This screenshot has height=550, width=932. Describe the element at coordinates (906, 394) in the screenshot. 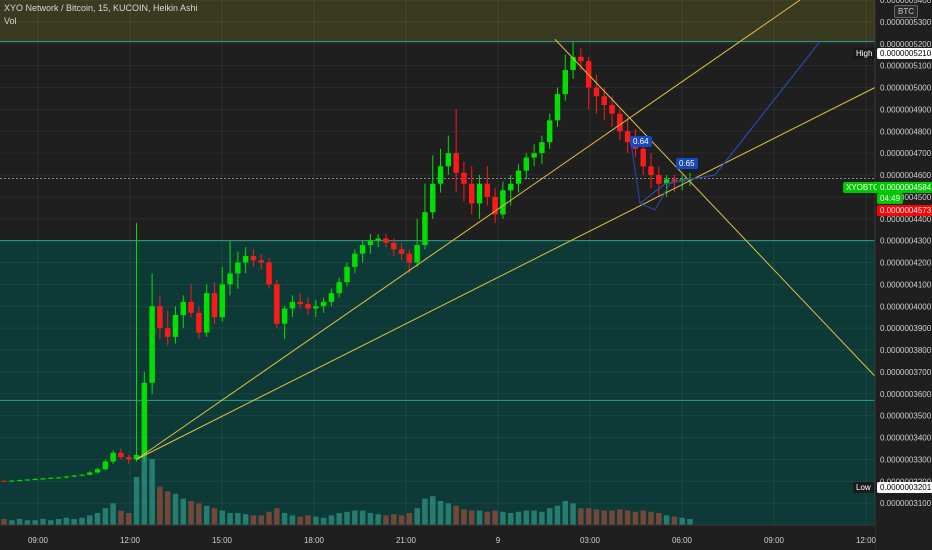

I see `price-tick-label: 0.0000003600` at that location.